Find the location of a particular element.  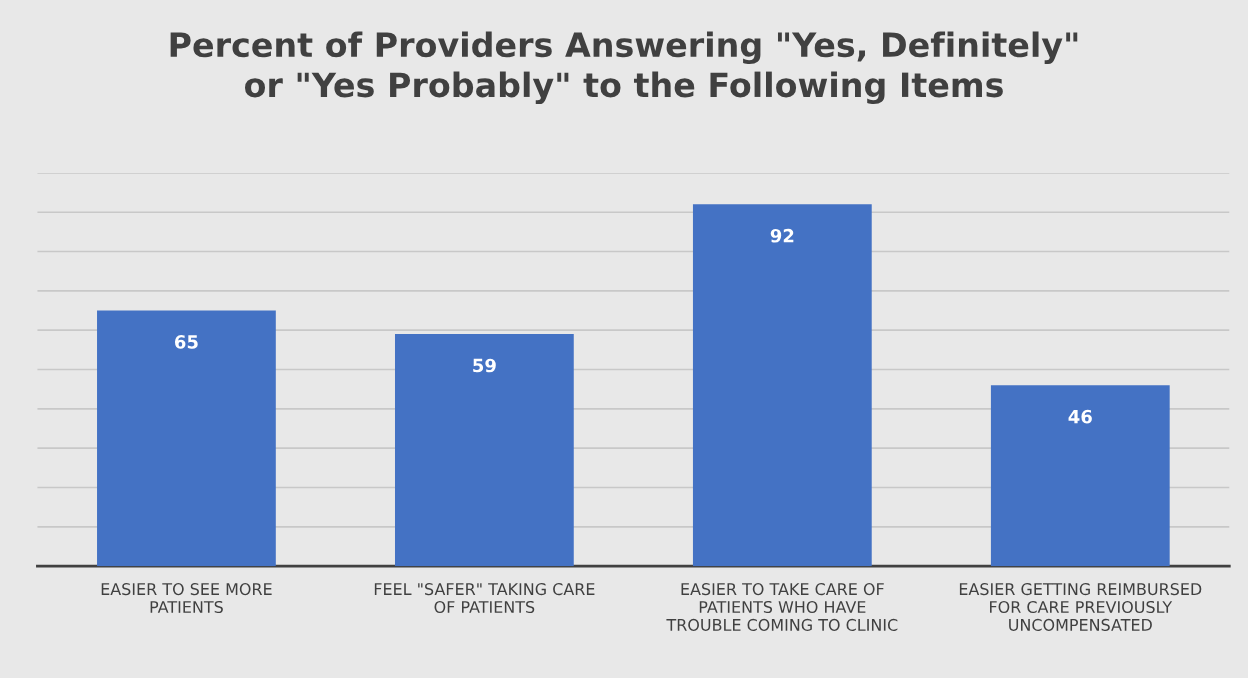

data-label: 59 is located at coordinates (484, 365).